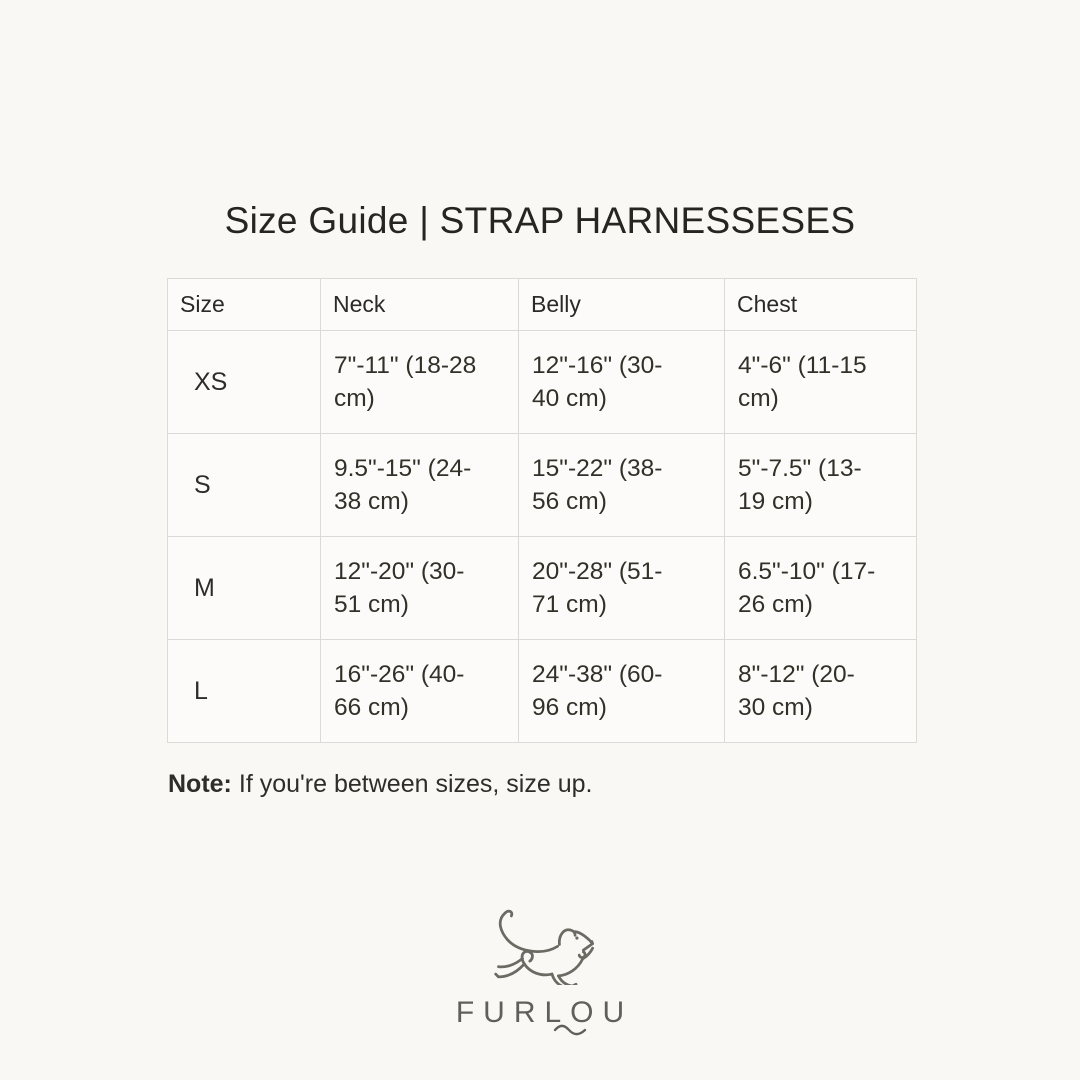  I want to click on chest-value: 4"-6" (11-15 cm), so click(820, 382).